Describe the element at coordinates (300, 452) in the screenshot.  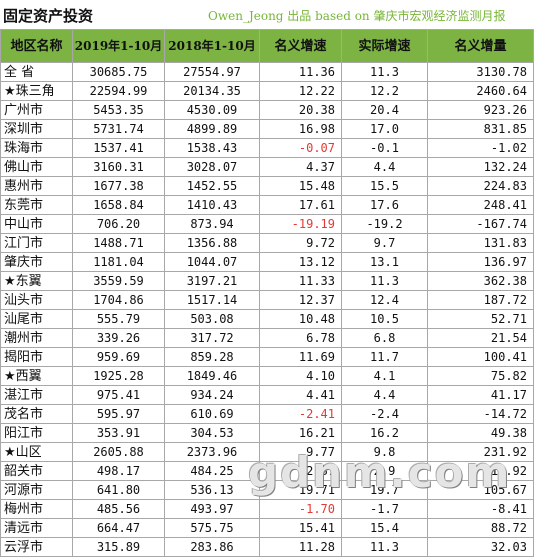
I see `nominal-growth-cell: 9.77` at that location.